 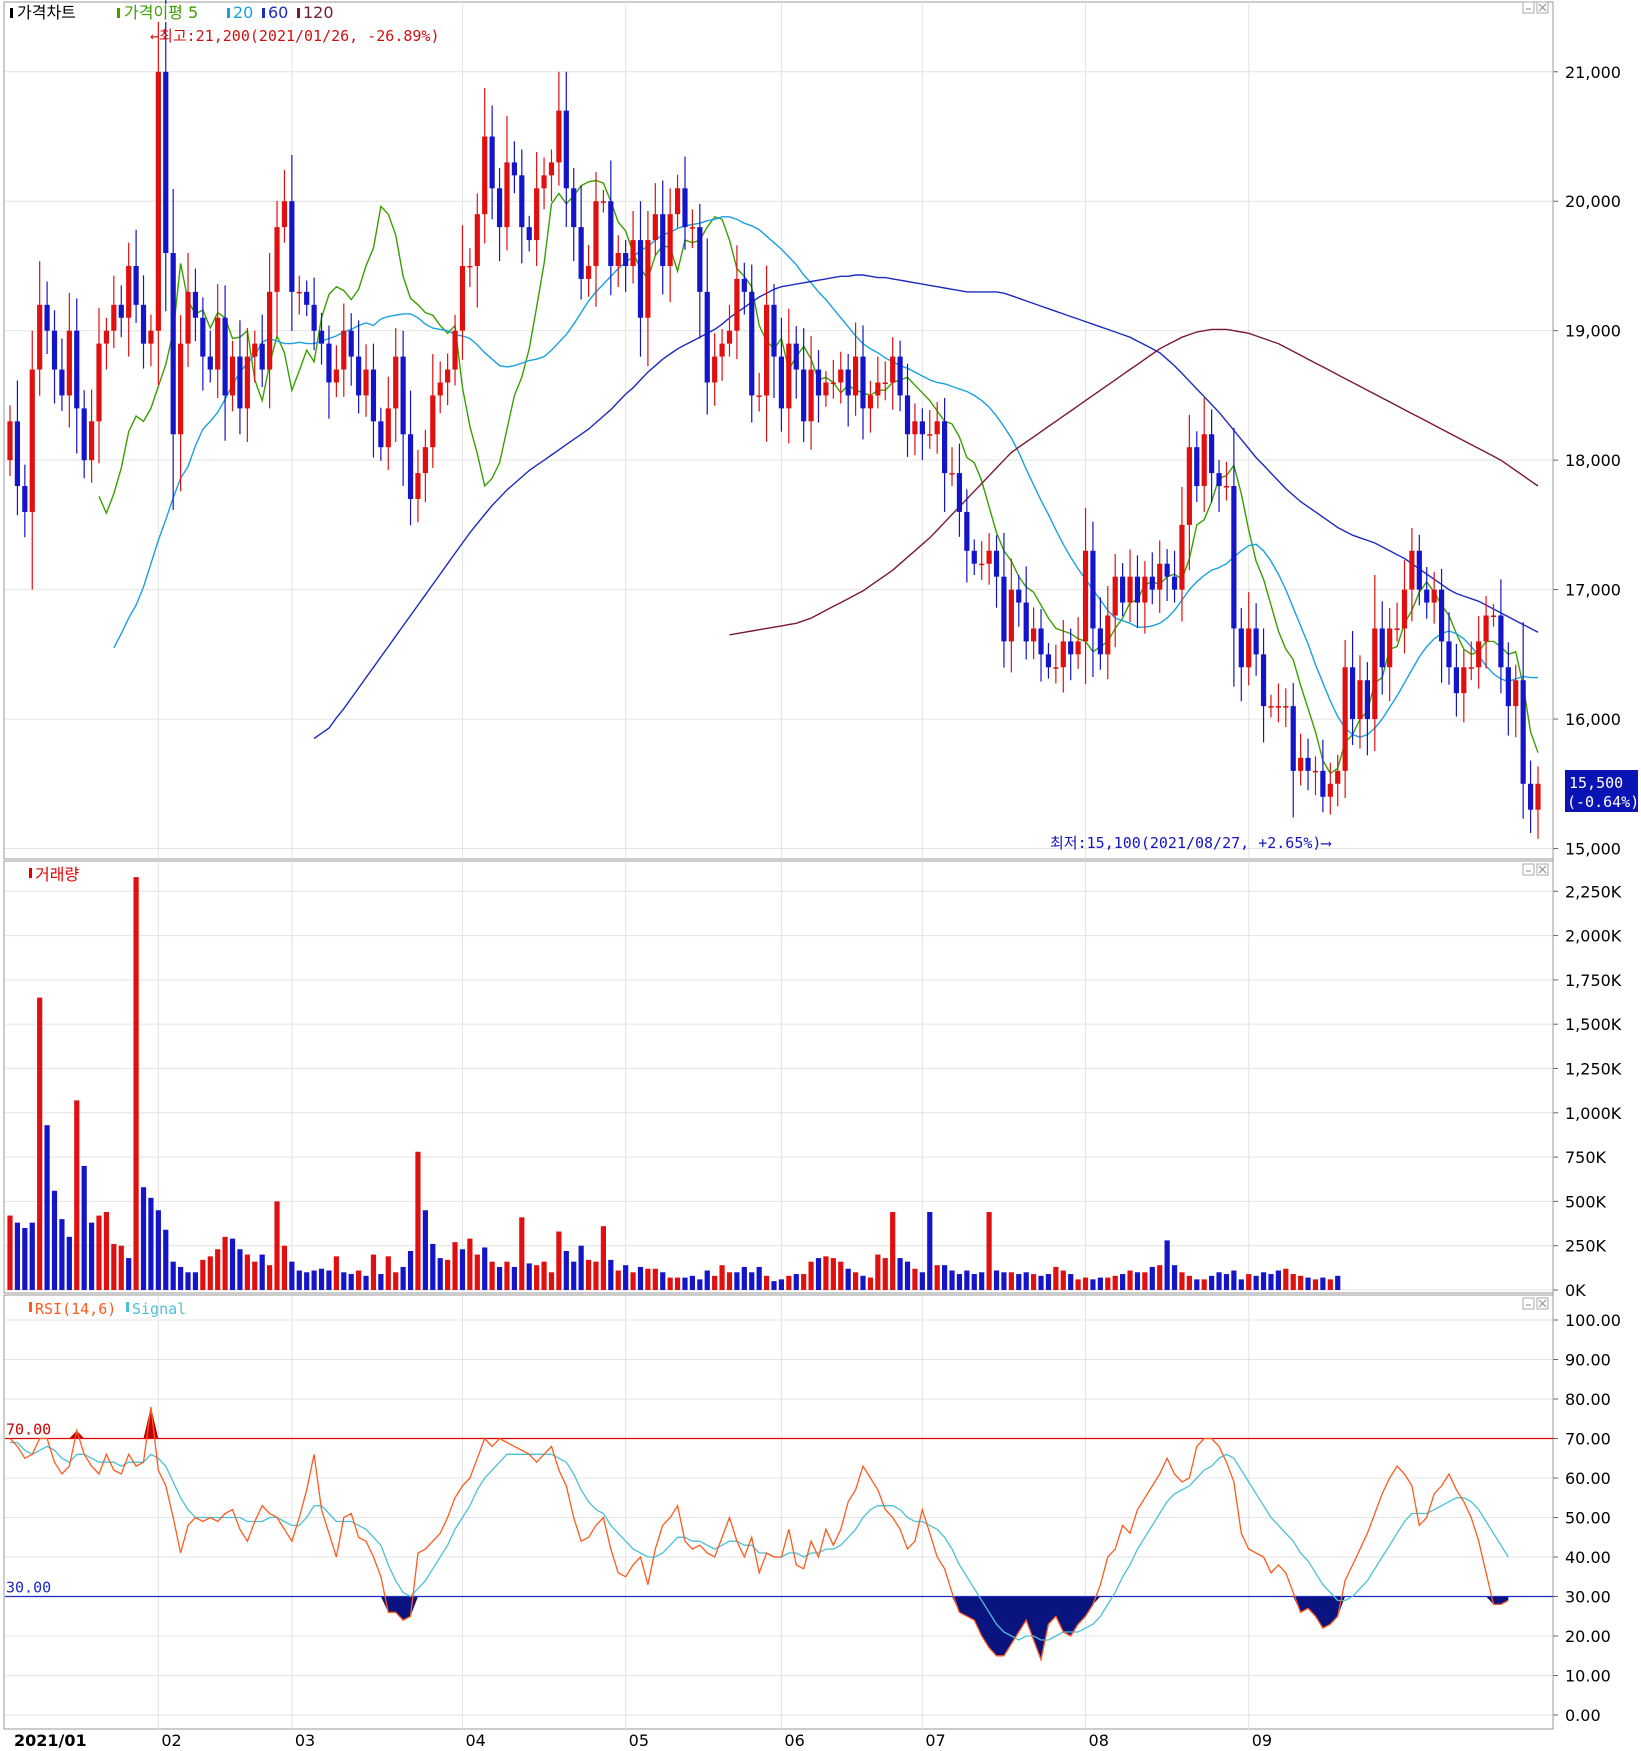 What do you see at coordinates (1586, 1201) in the screenshot?
I see `volume-tick-label: 500K` at bounding box center [1586, 1201].